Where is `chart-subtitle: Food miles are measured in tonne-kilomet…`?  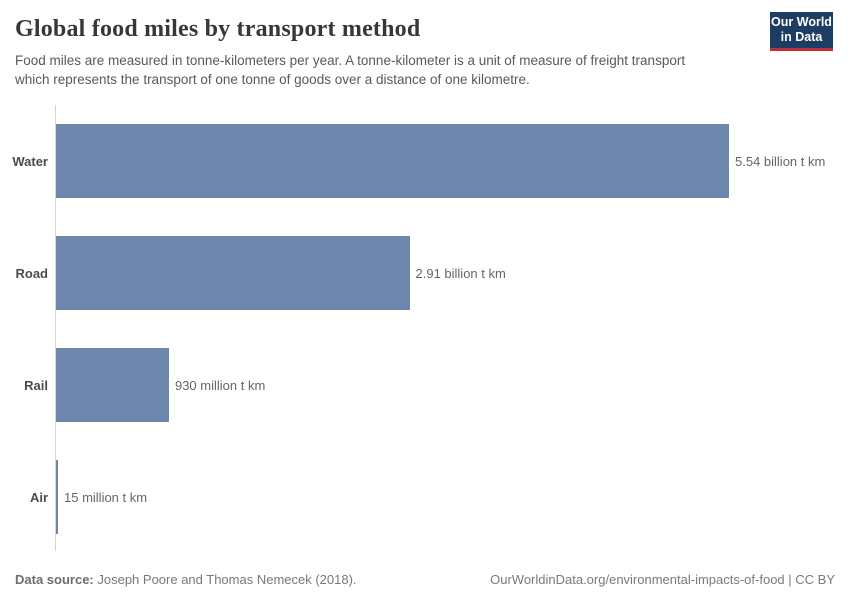 chart-subtitle: Food miles are measured in tonne-kilomet… is located at coordinates (350, 70).